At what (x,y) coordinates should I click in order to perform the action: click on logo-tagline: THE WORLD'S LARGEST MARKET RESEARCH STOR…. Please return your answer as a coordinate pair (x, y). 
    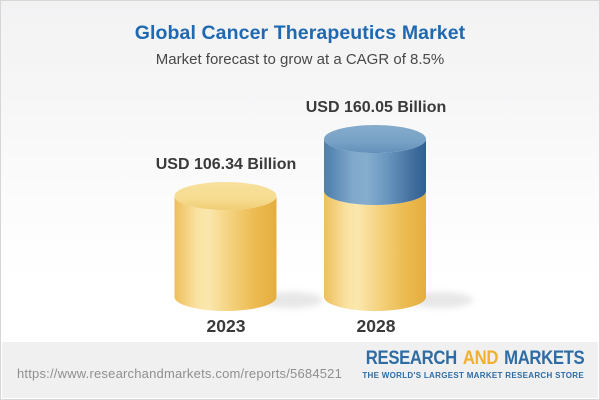
    Looking at the image, I should click on (473, 375).